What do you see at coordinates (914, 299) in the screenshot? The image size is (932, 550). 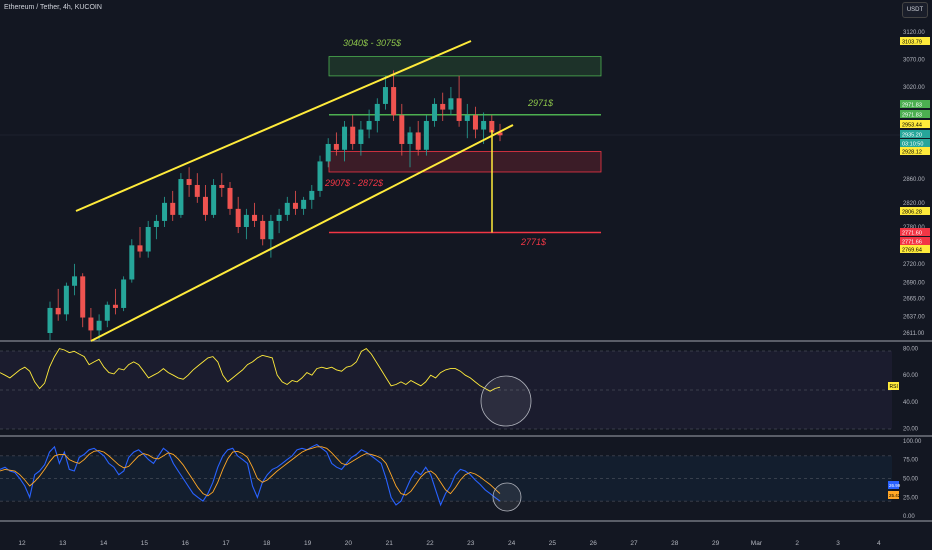 I see `y-tick-label: 2665.00` at bounding box center [914, 299].